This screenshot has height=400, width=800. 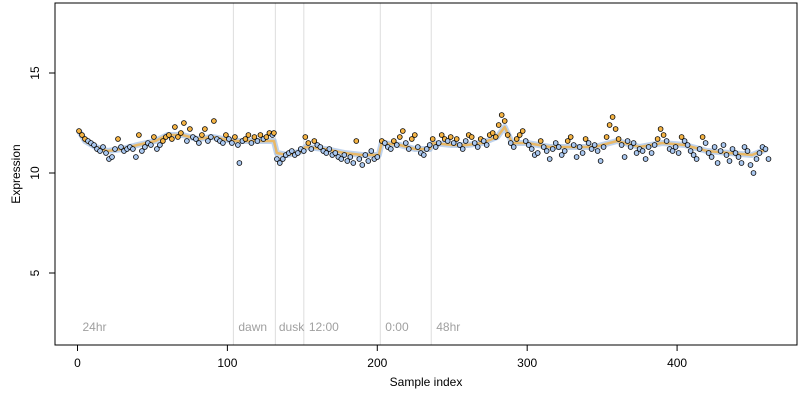 I want to click on x-tick-label: 0, so click(x=77, y=363).